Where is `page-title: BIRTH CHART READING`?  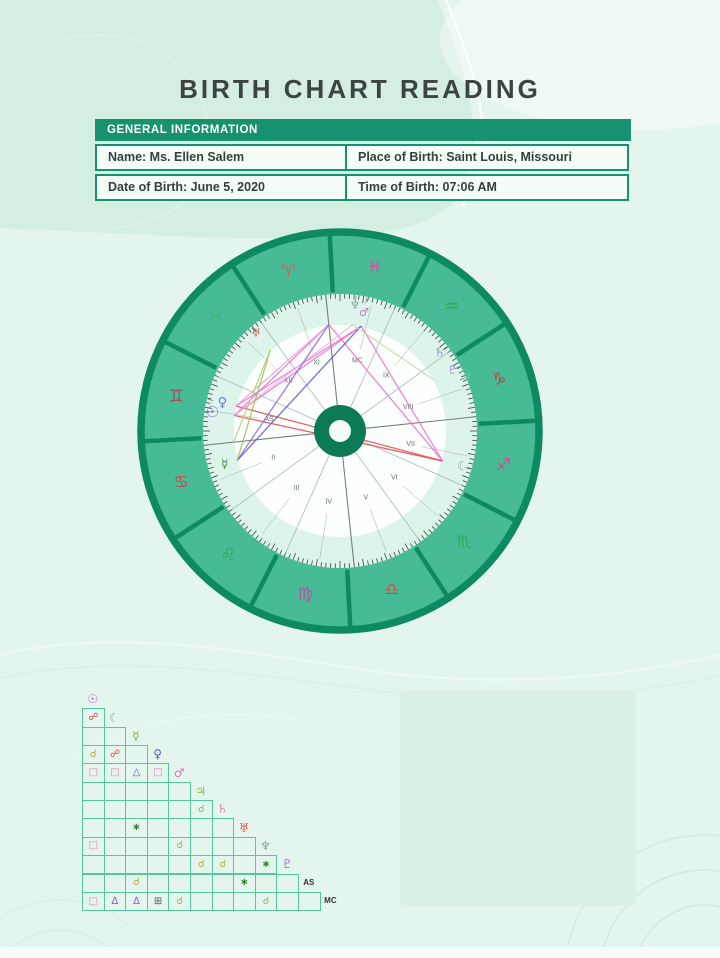 page-title: BIRTH CHART READING is located at coordinates (360, 89).